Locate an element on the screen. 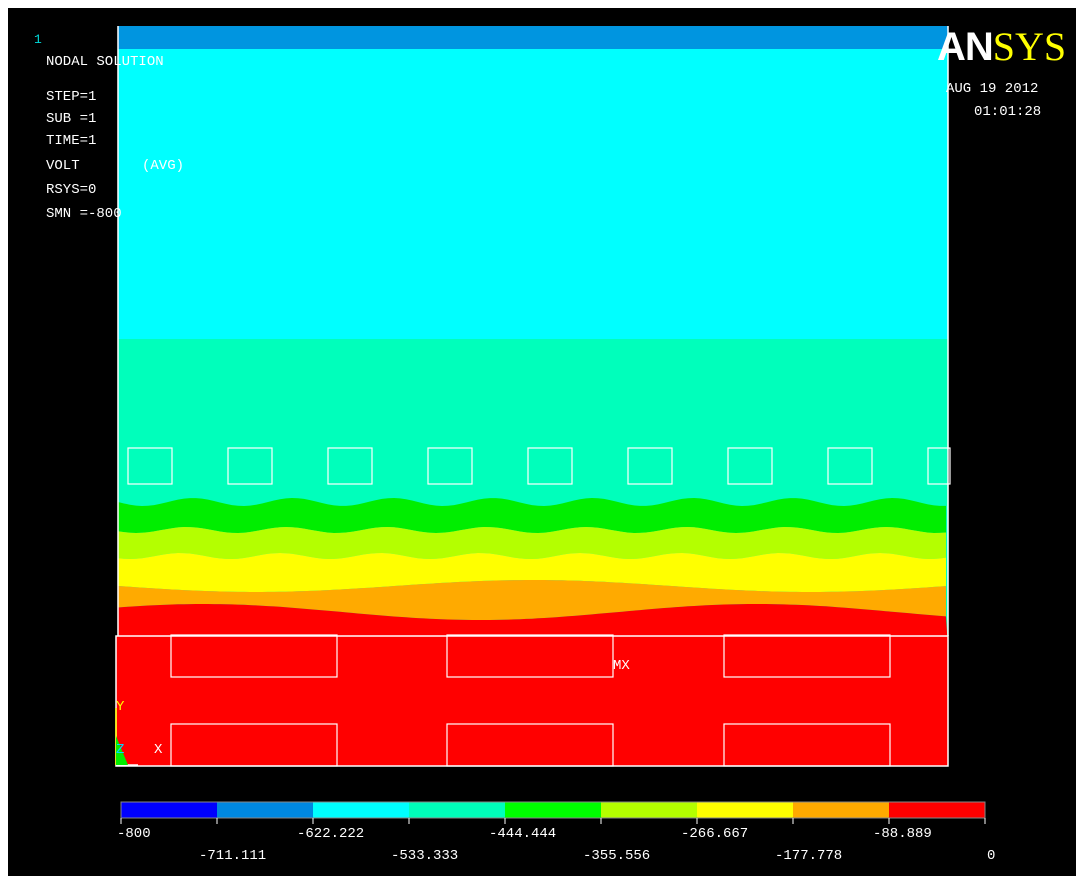  legend-label-bottom: -711.111 is located at coordinates (233, 856).